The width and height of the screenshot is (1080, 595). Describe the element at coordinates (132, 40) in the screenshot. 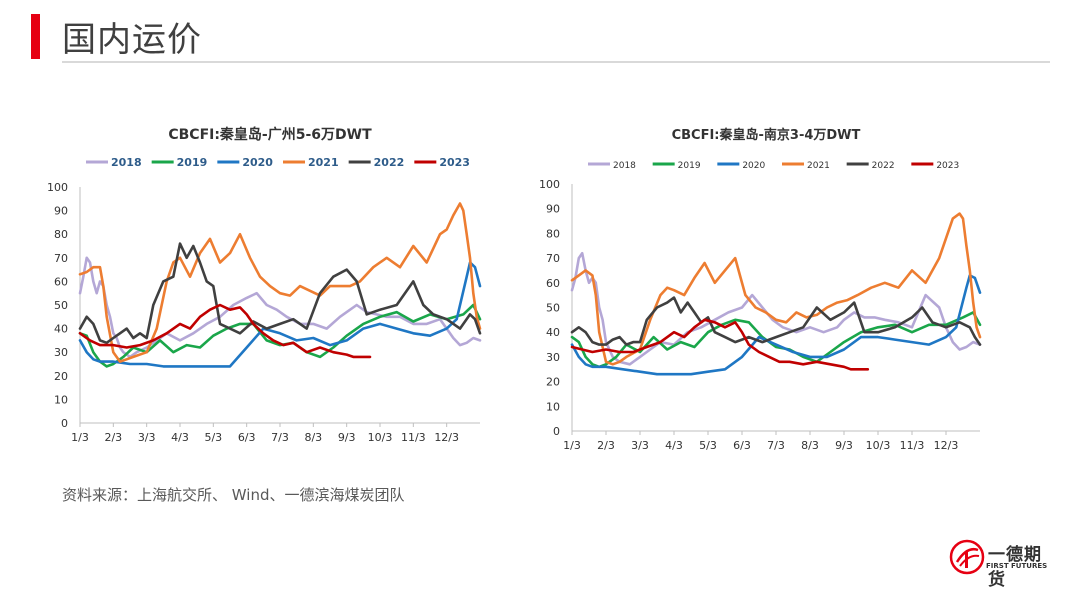

I see `page-title: 国内运价` at that location.